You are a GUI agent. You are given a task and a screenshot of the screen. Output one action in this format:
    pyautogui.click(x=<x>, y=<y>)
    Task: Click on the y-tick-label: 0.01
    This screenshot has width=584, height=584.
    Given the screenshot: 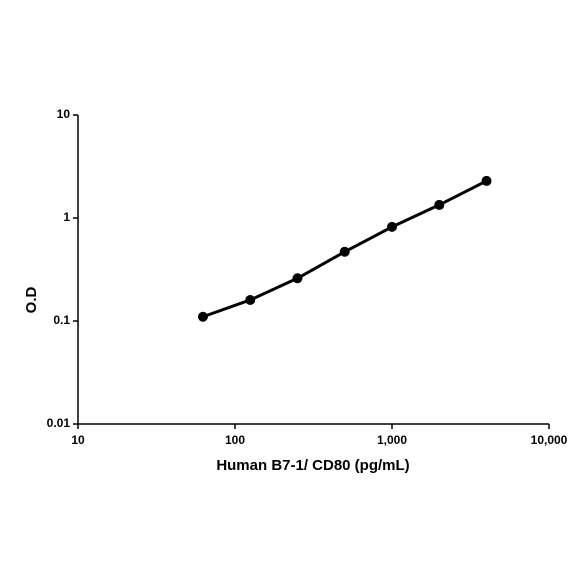 What is the action you would take?
    pyautogui.click(x=59, y=423)
    